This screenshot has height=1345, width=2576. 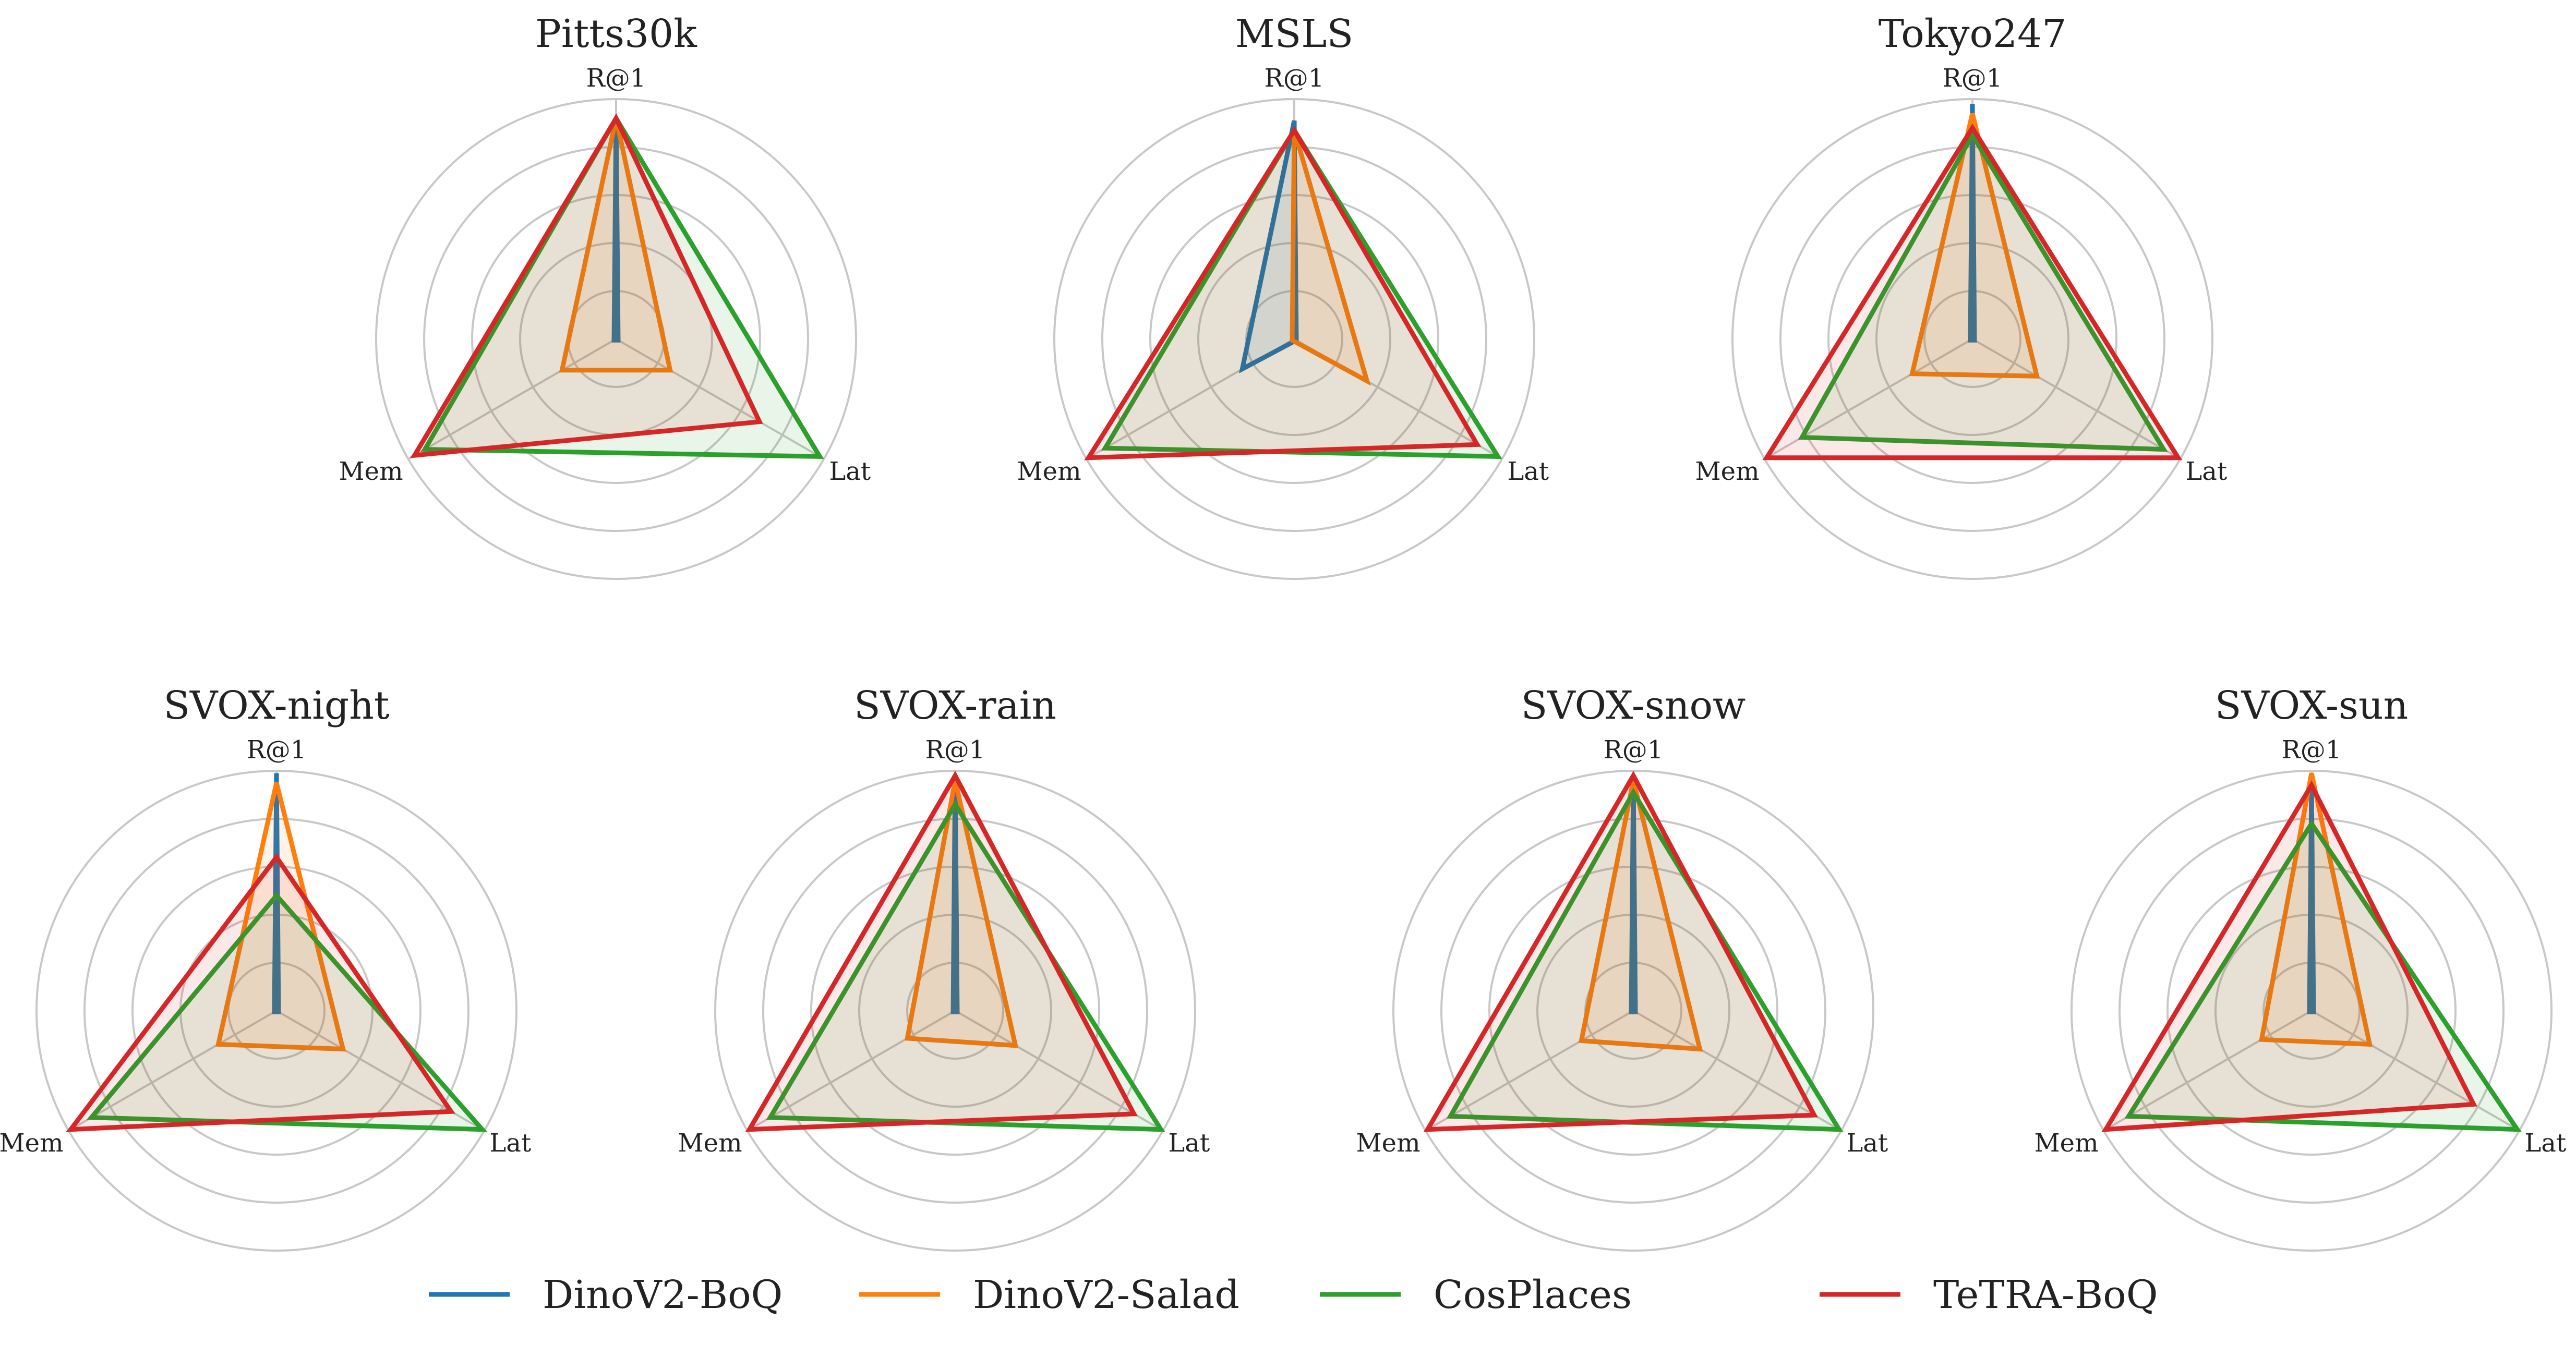 I want to click on radar-panel-svox-night: R@1 Lat Mem SVOX-night, so click(x=265, y=967).